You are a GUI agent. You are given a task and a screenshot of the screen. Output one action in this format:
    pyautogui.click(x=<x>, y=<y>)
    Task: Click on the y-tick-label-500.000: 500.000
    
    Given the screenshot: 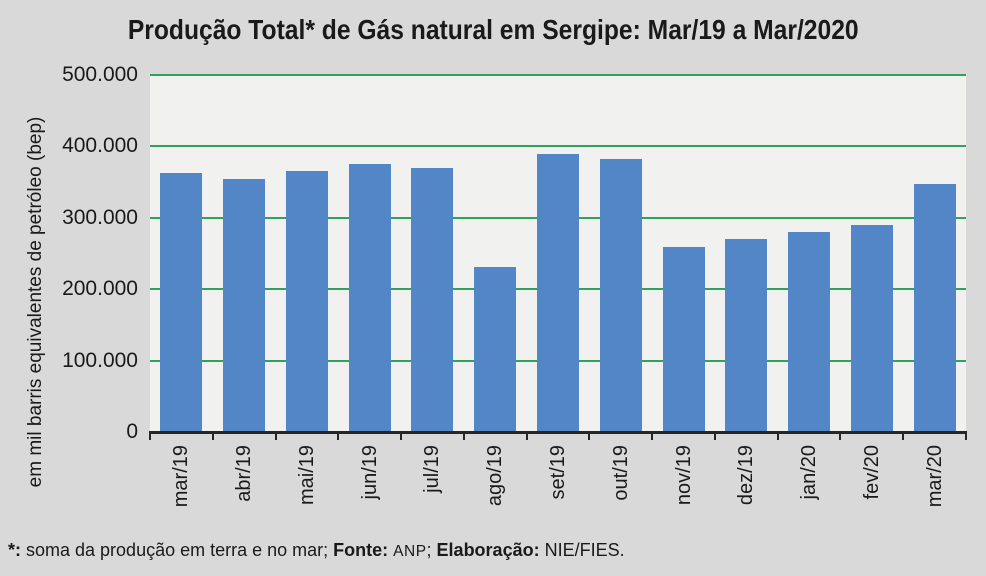 What is the action you would take?
    pyautogui.click(x=100, y=74)
    